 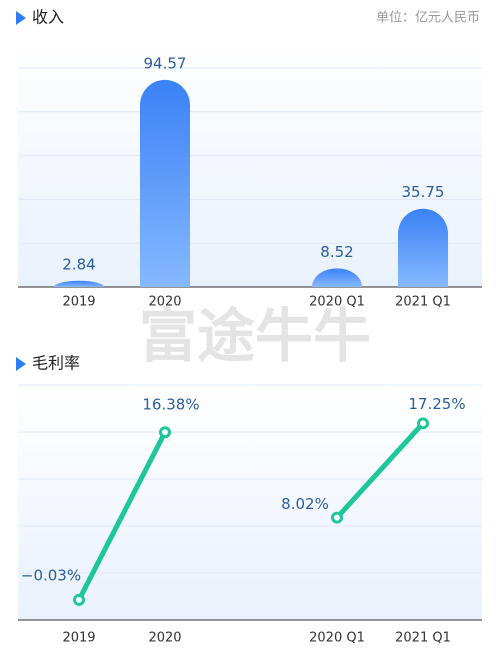 I want to click on value-label: 8.02%, so click(x=305, y=504).